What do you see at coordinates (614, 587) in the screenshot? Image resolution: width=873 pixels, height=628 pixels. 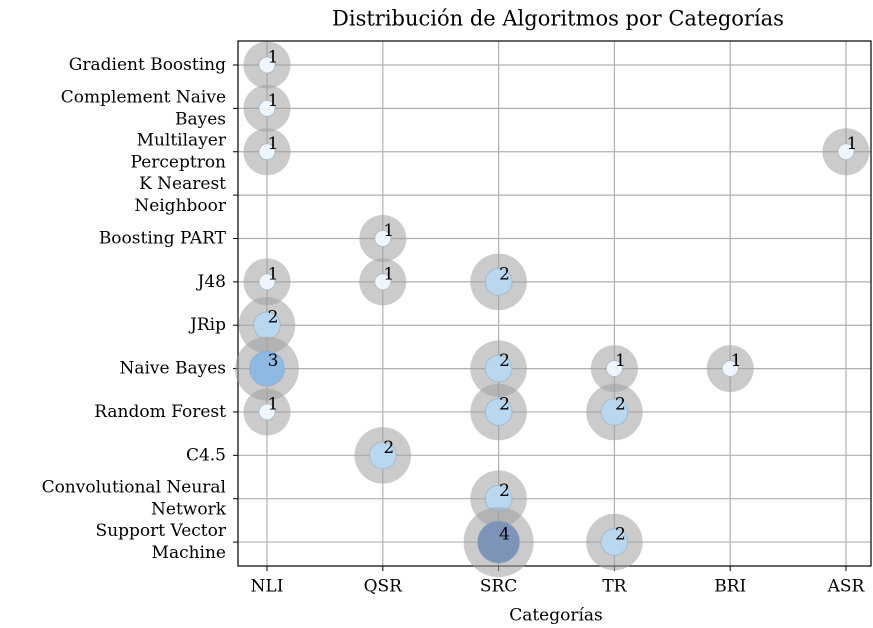 I see `x-tick-label: TR` at bounding box center [614, 587].